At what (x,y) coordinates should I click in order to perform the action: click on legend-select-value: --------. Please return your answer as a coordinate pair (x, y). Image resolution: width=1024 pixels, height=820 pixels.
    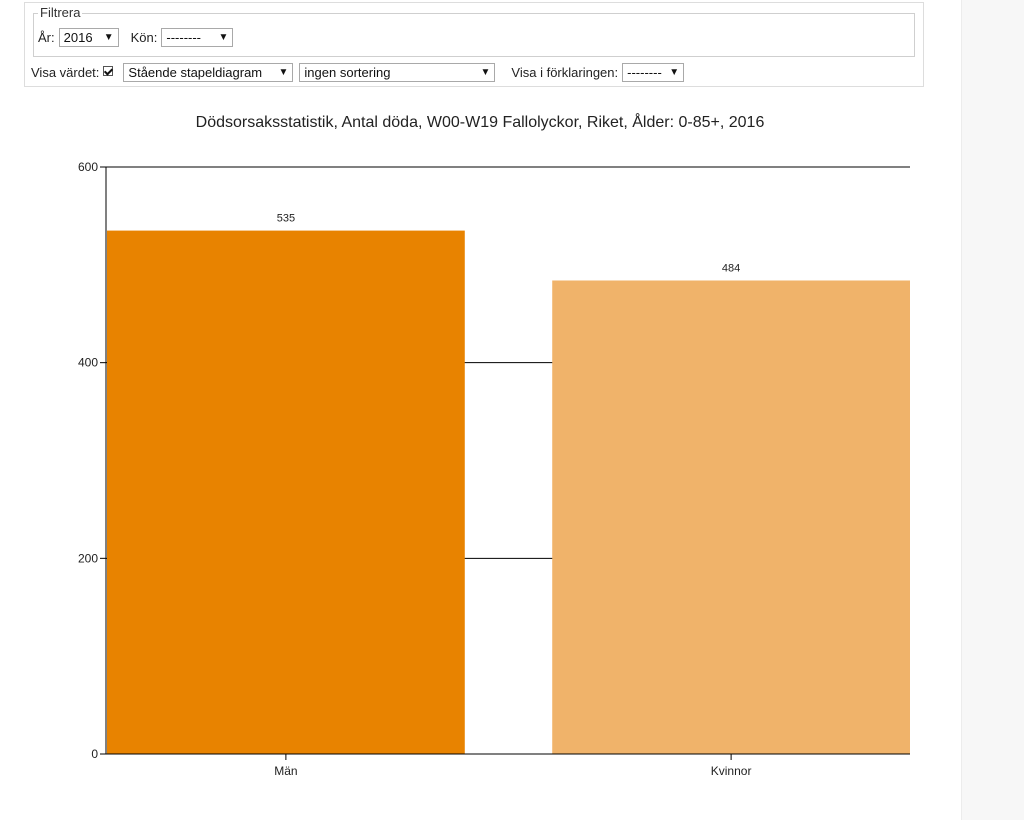
    Looking at the image, I should click on (644, 72).